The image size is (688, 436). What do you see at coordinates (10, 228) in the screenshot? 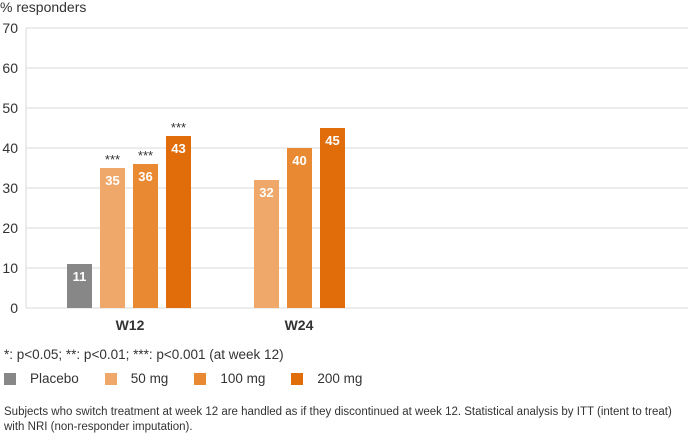
I see `y-tick-label: 20` at bounding box center [10, 228].